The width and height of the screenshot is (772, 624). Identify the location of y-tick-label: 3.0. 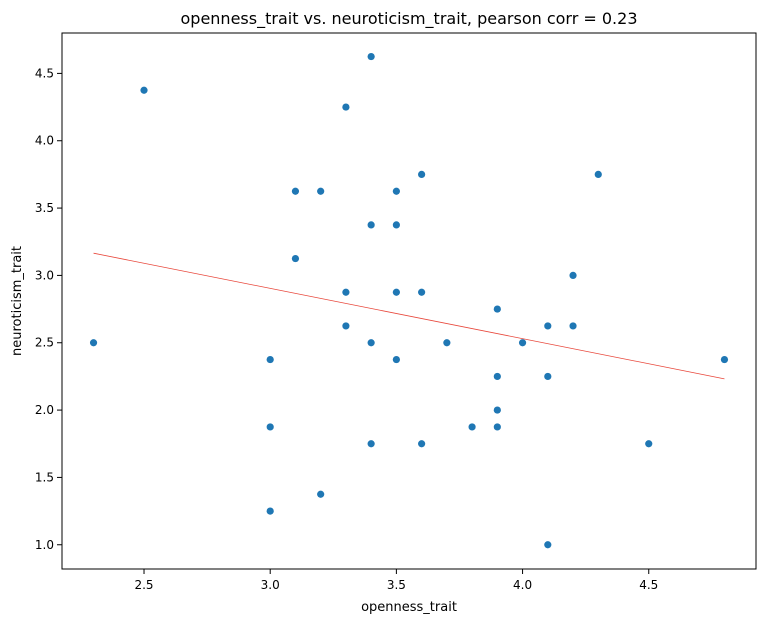
(44, 275).